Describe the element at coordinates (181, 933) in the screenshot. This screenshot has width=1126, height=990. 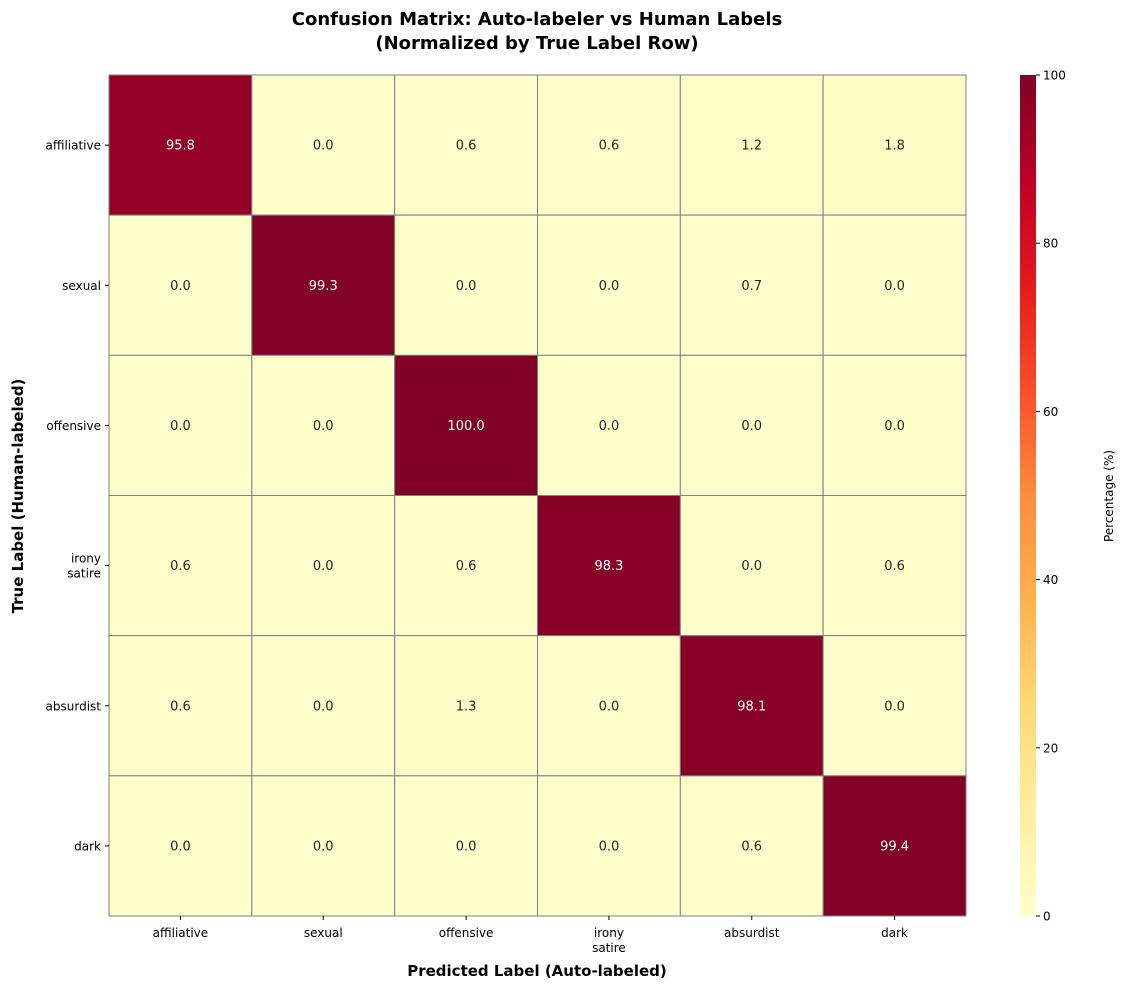
I see `x-tick-label: affiliative` at that location.